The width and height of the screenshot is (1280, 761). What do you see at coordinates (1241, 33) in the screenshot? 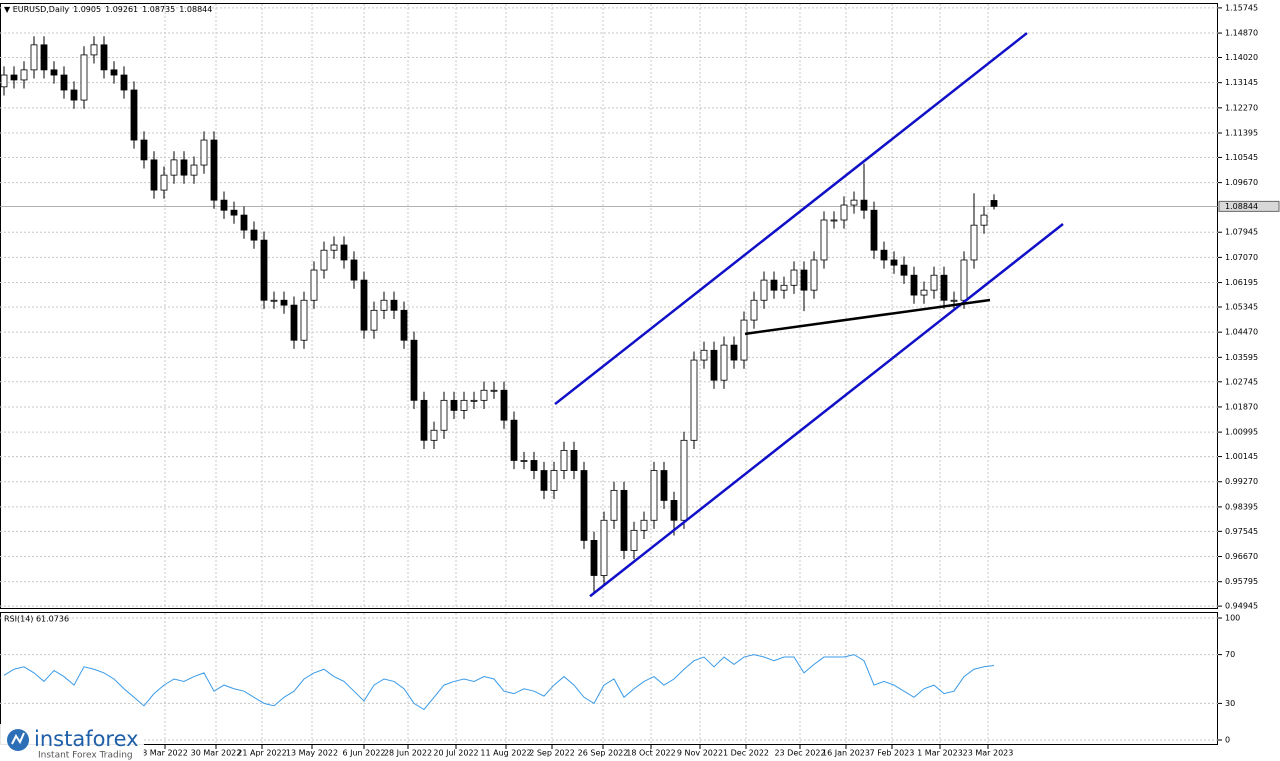
I see `y-tick-label: 1.14870` at bounding box center [1241, 33].